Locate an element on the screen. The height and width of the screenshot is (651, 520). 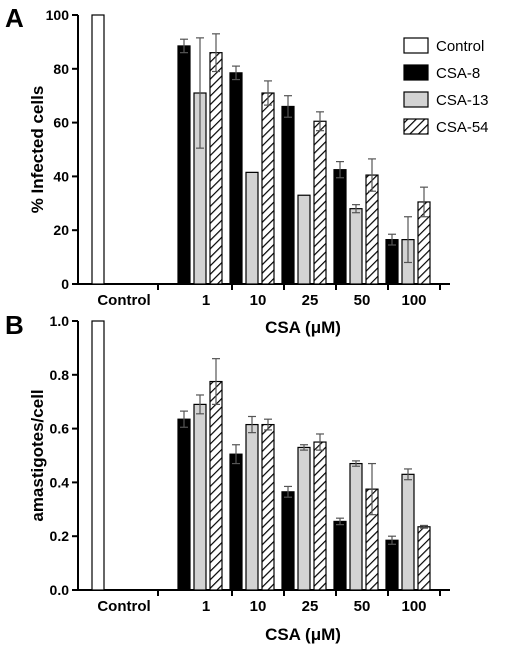
y-axis-title: amastigotes/cell is located at coordinates (37, 455).